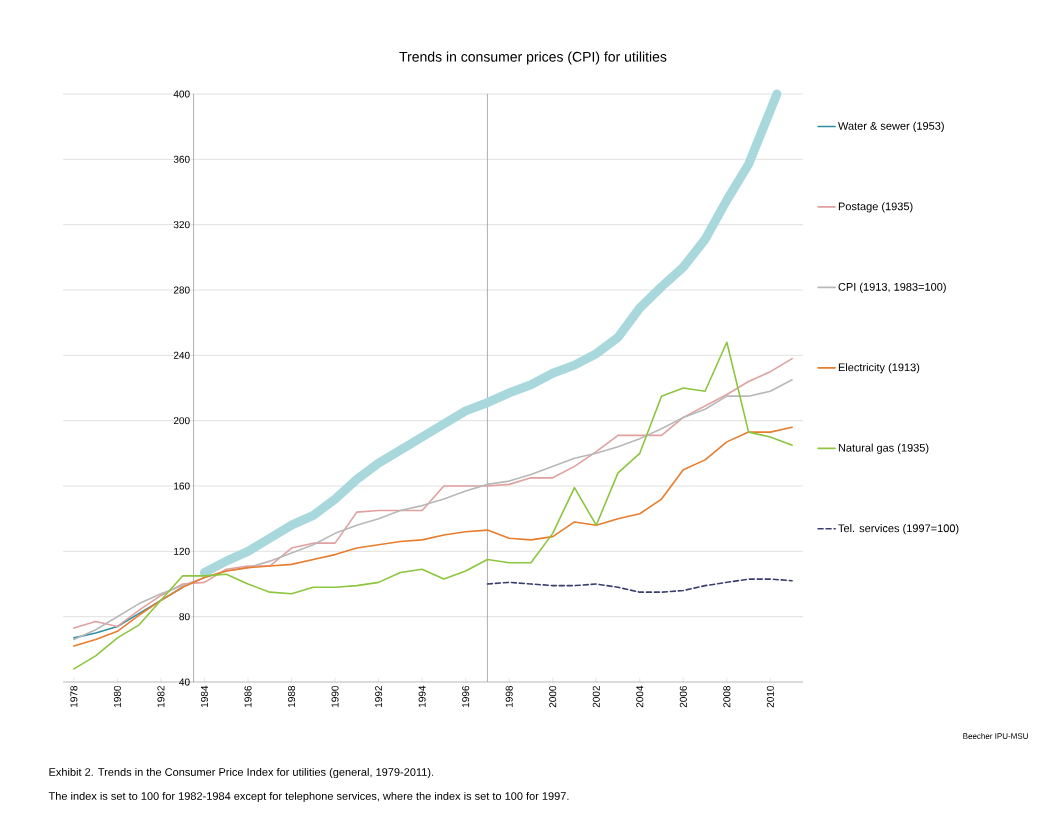 The height and width of the screenshot is (828, 1063). What do you see at coordinates (533, 58) in the screenshot?
I see `chart-title: Trends in consumer prices (CPI) for utilities` at bounding box center [533, 58].